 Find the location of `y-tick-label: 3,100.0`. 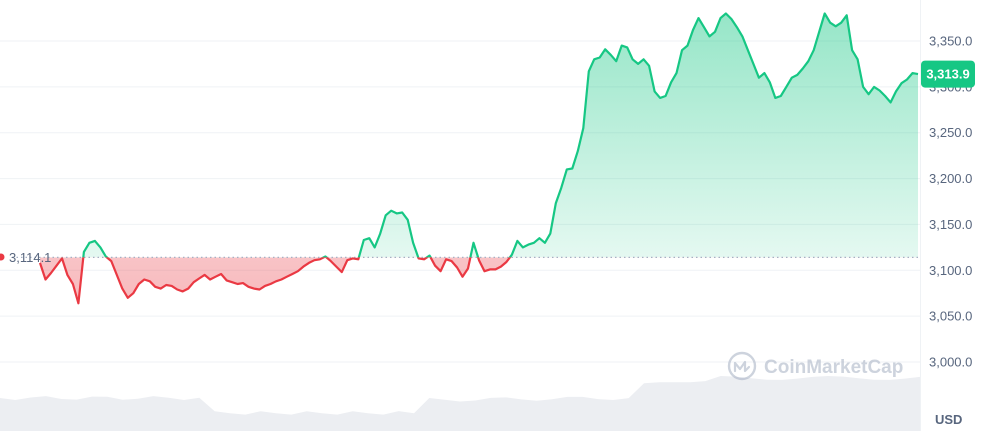

y-tick-label: 3,100.0 is located at coordinates (950, 270).